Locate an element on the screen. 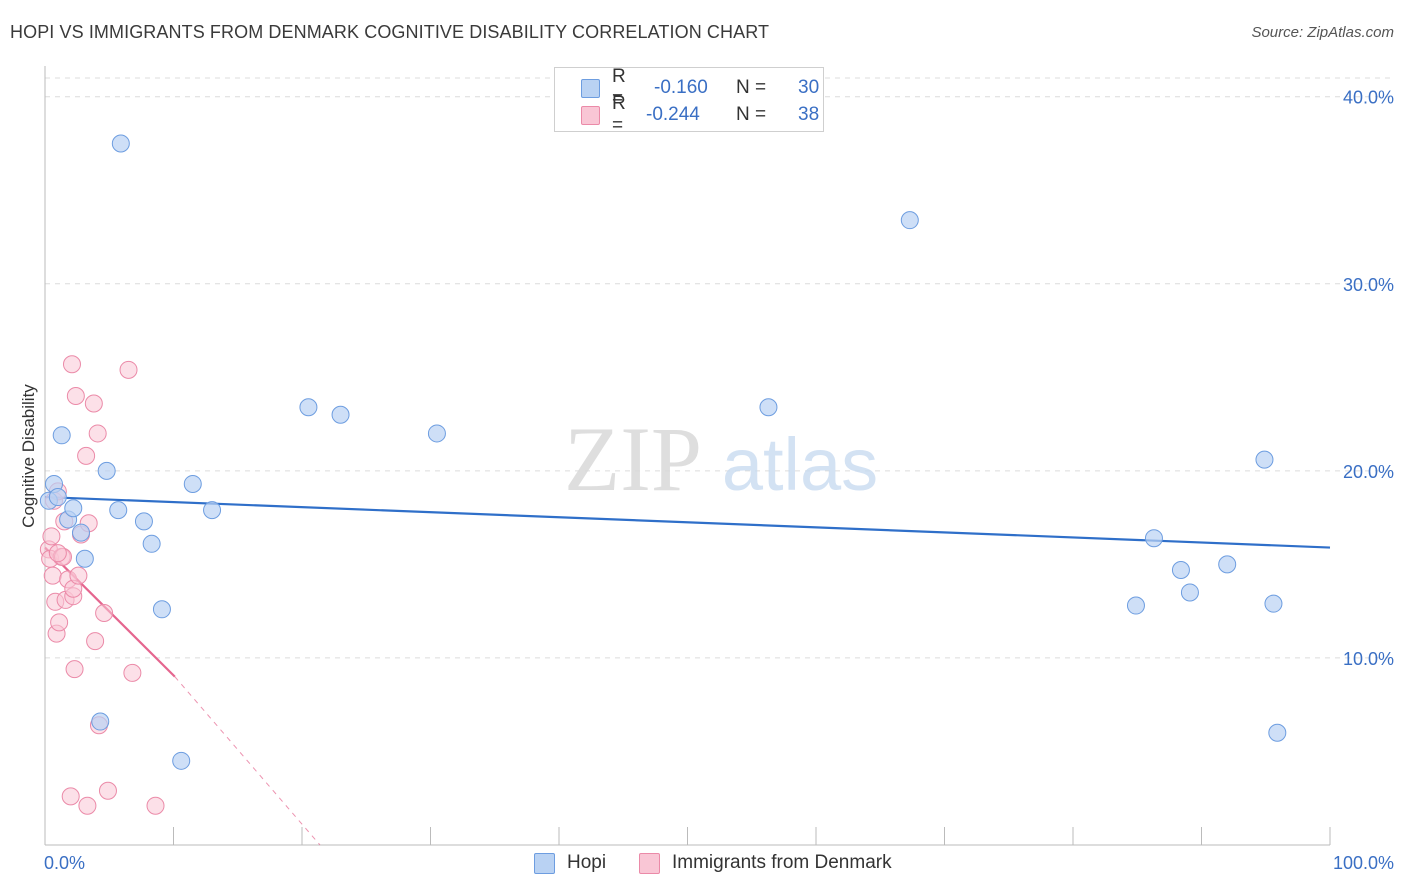  legend-item-hopi: Hopi is located at coordinates (570, 863).